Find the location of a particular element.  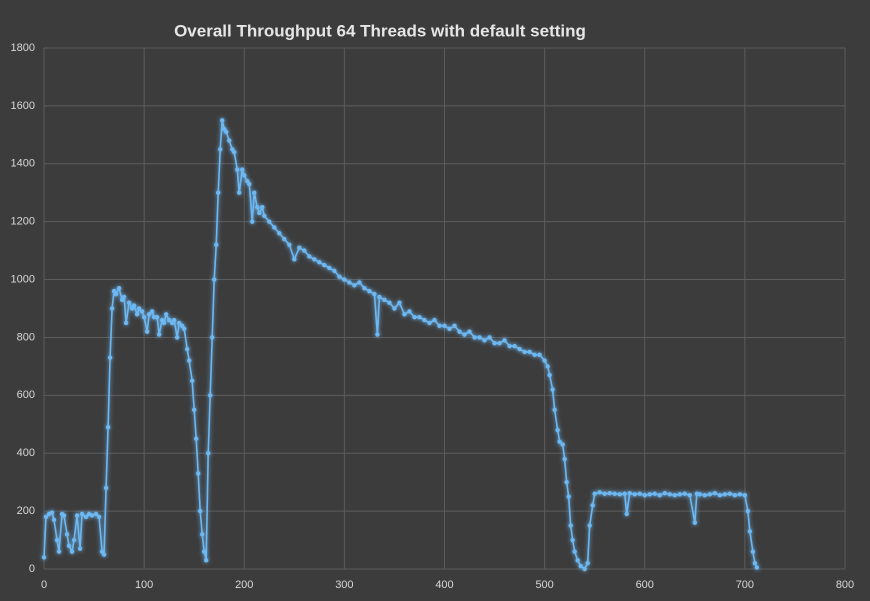

y-tick-label: 200 is located at coordinates (26, 511).